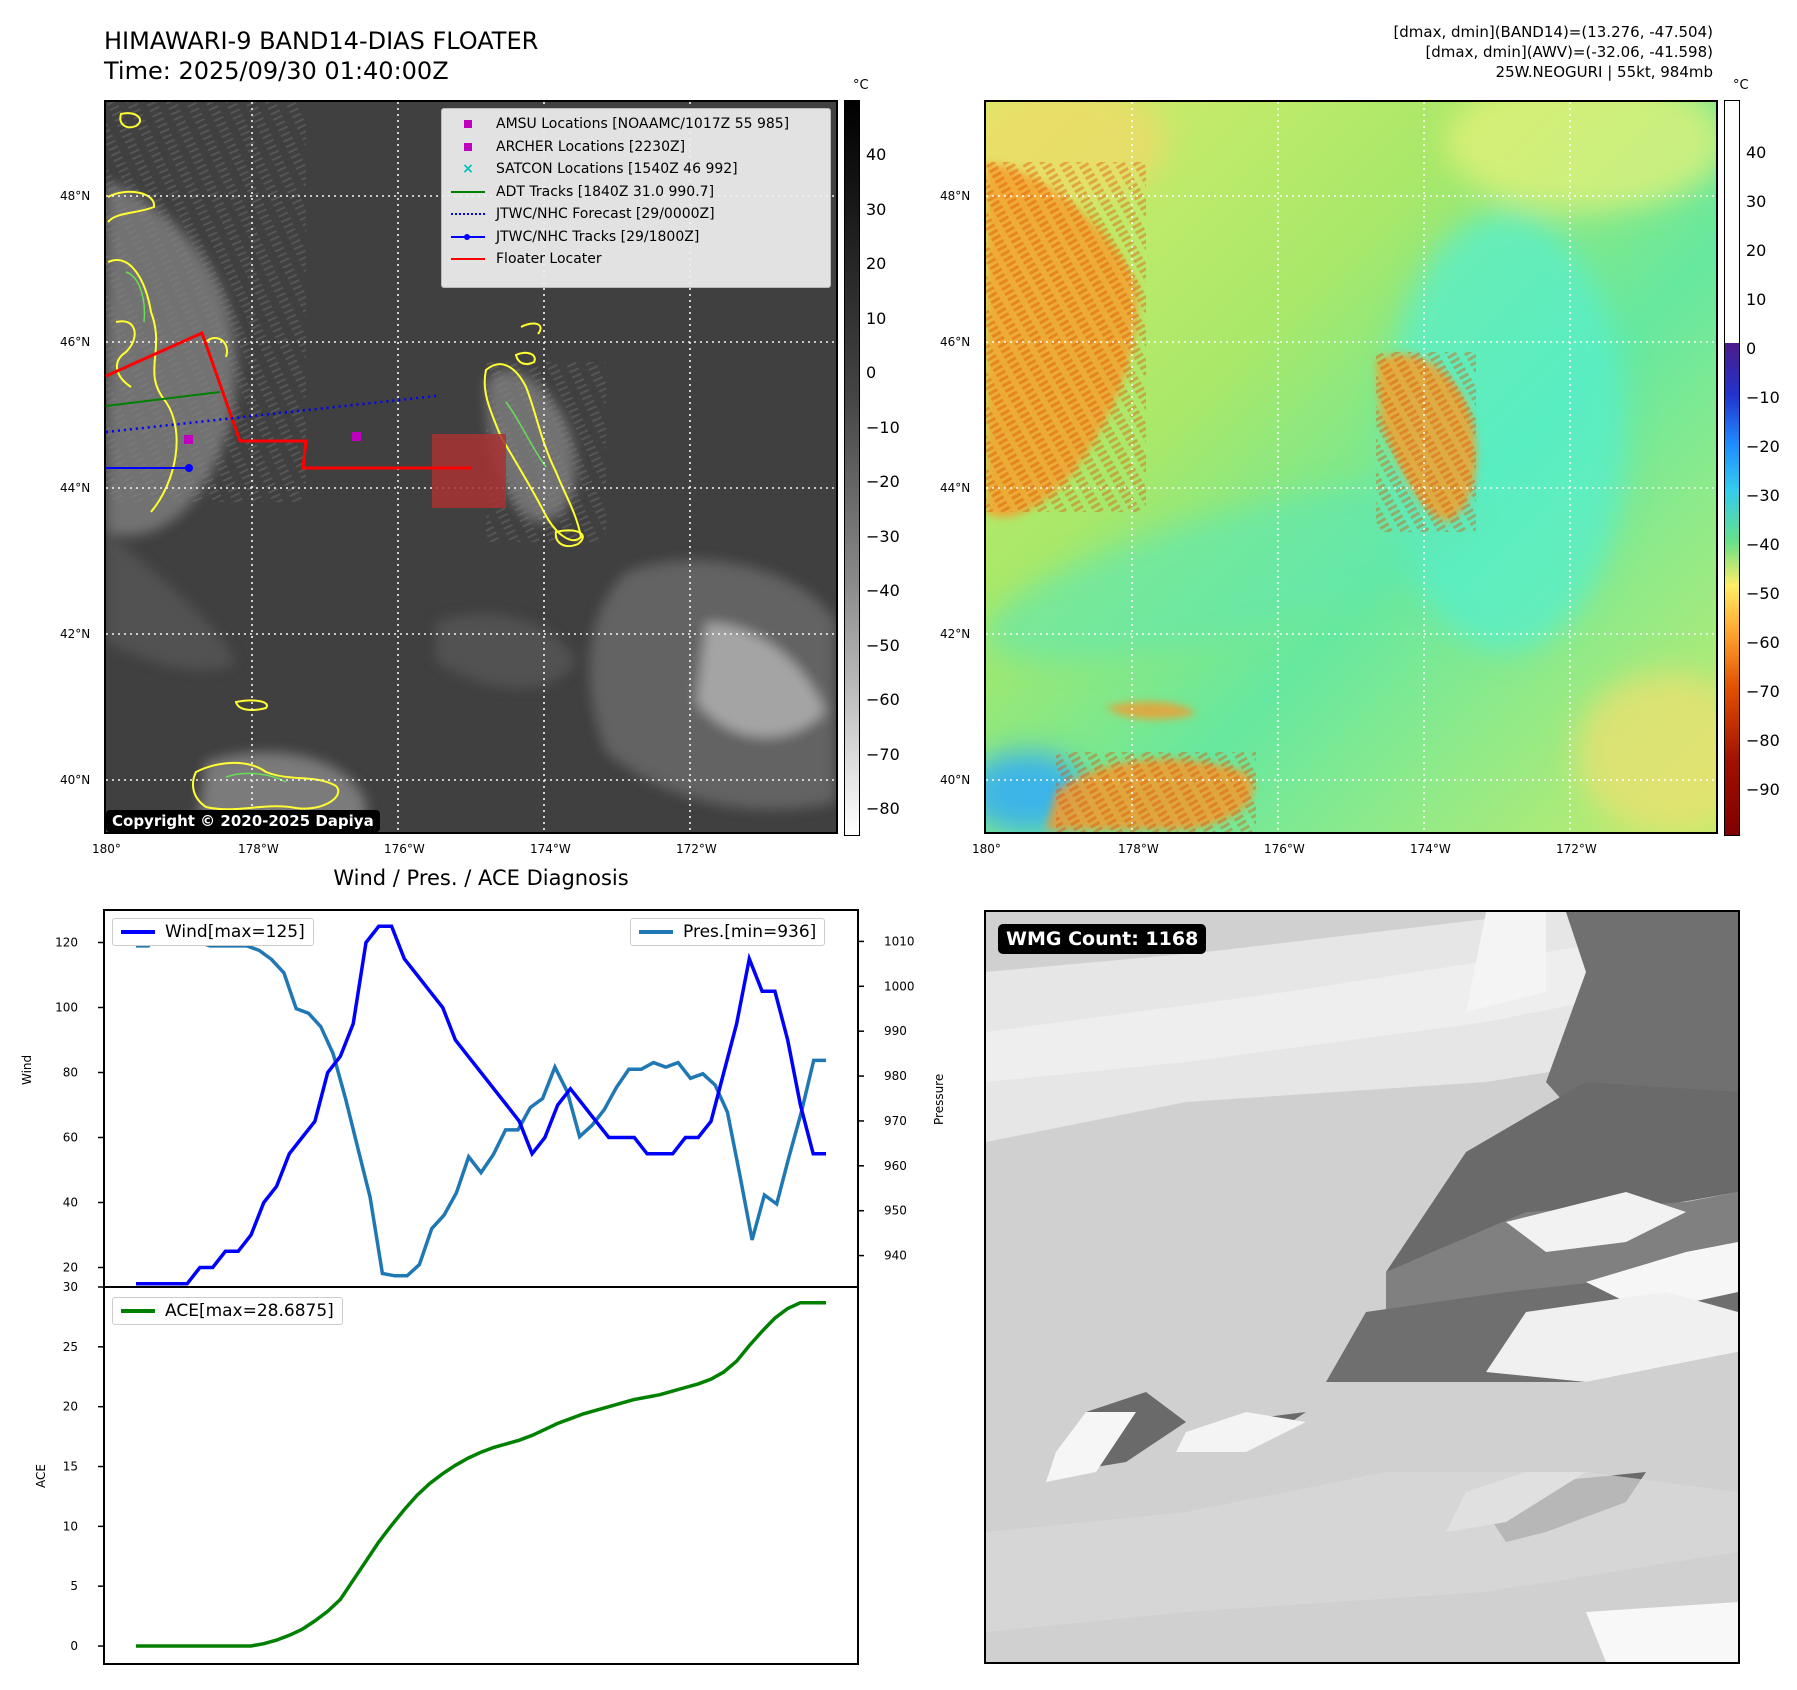  I want to click on awv-colorbar-tick-label: 30, so click(1756, 201).